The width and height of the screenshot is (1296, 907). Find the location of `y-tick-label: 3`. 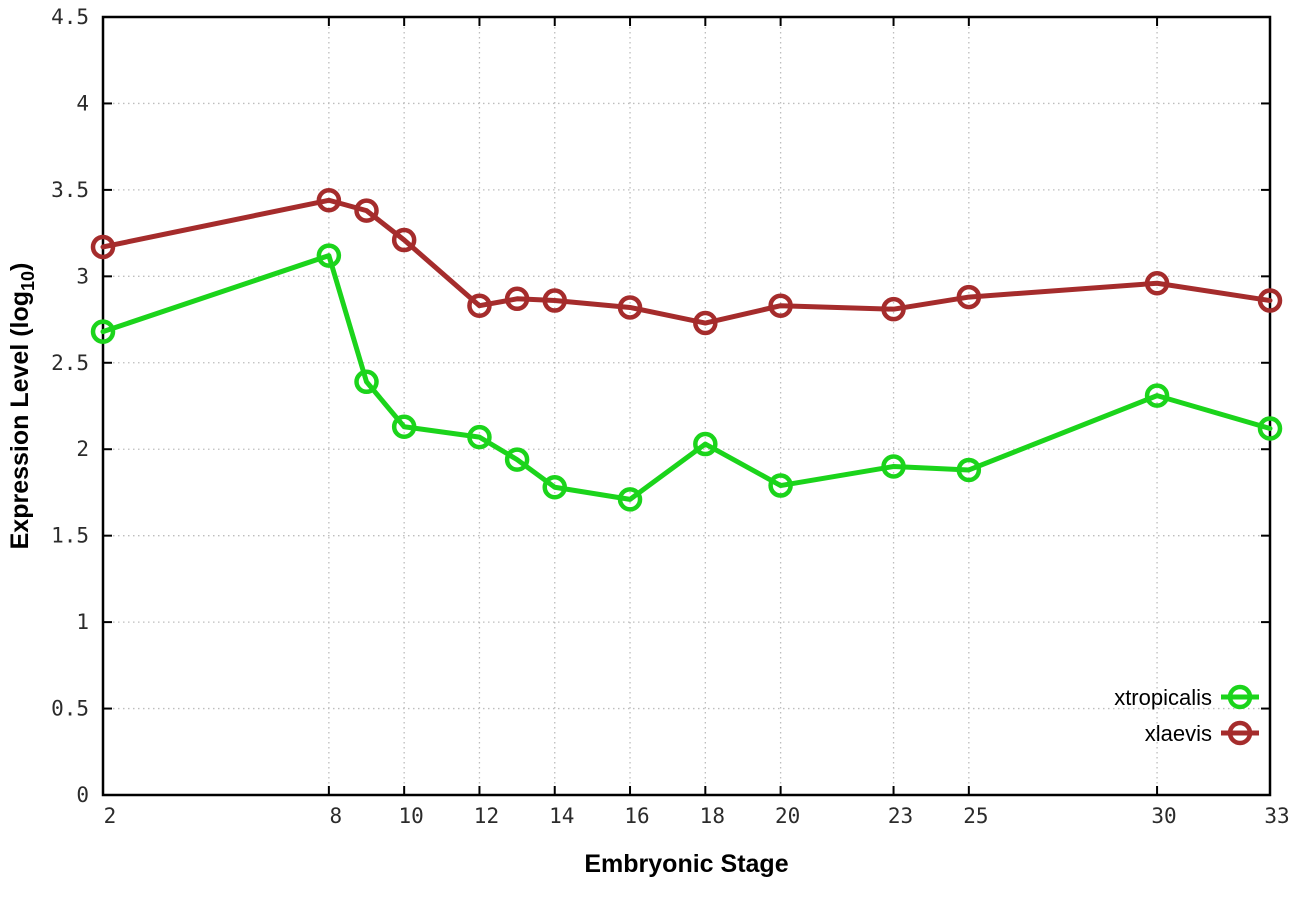

y-tick-label: 3 is located at coordinates (82, 276).